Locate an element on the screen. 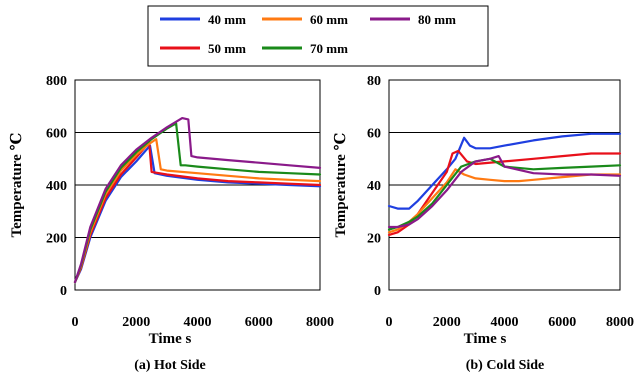 This screenshot has height=378, width=638. legend-label: 60 mm is located at coordinates (329, 19).